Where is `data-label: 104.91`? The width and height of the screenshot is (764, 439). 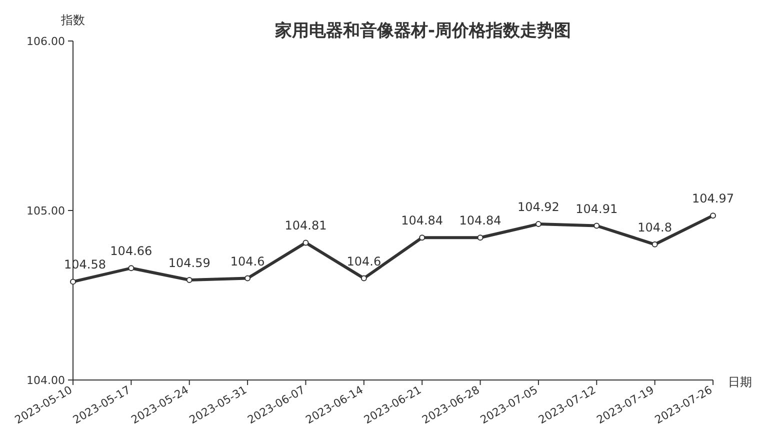
data-label: 104.91 is located at coordinates (597, 209).